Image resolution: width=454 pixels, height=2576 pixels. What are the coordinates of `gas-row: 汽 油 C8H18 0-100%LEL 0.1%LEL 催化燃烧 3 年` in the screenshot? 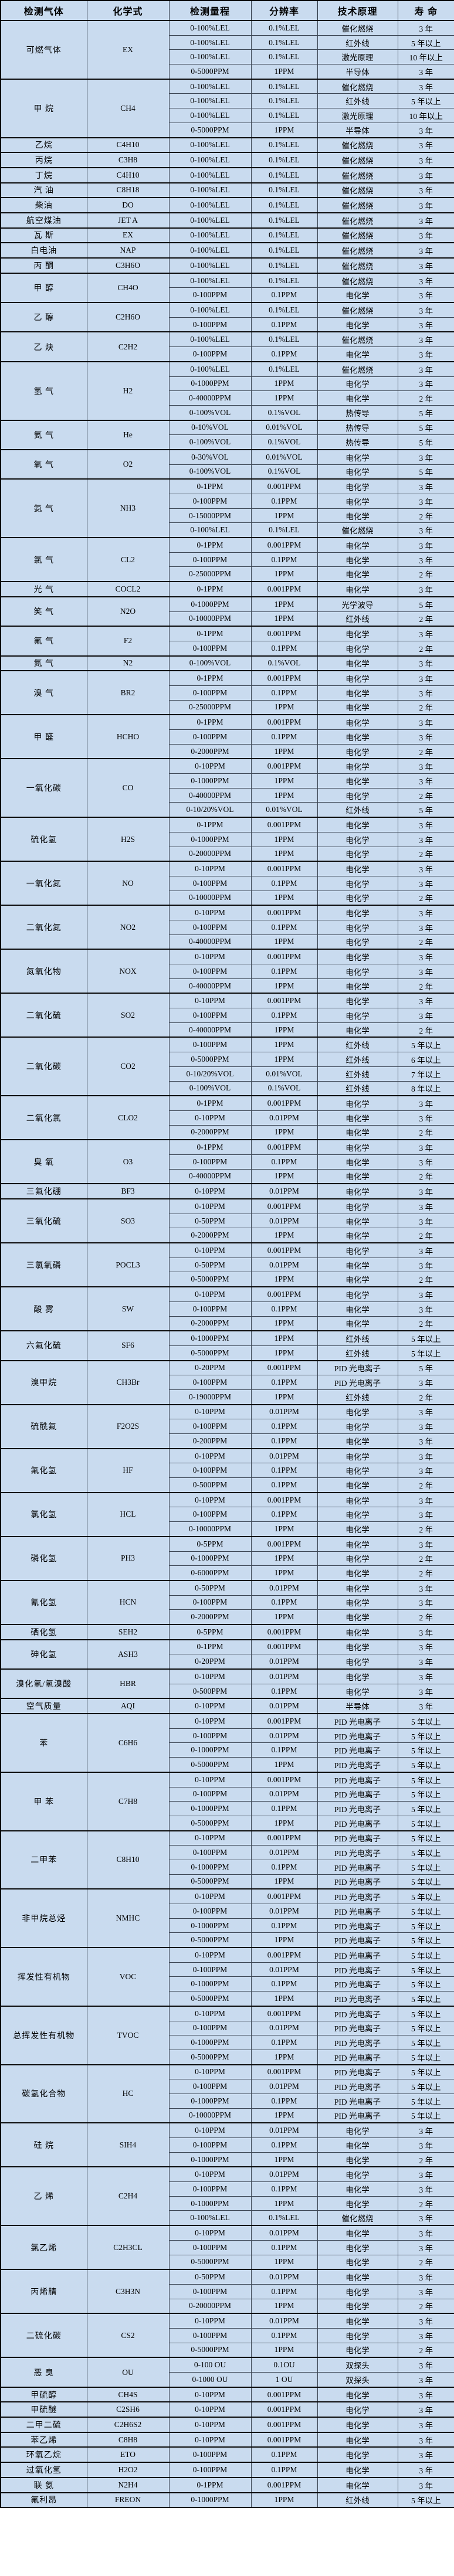 It's located at (227, 190).